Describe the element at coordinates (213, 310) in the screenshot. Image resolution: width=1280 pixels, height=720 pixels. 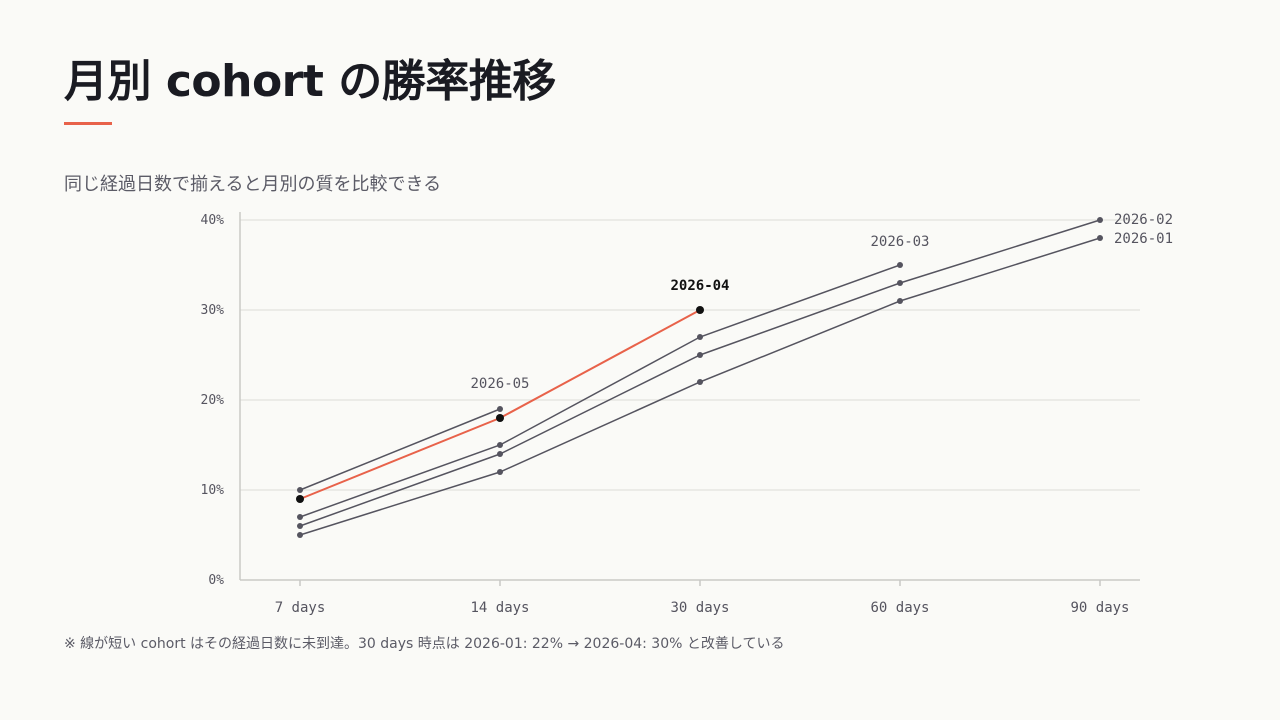
I see `y-tick-label: 30%` at that location.